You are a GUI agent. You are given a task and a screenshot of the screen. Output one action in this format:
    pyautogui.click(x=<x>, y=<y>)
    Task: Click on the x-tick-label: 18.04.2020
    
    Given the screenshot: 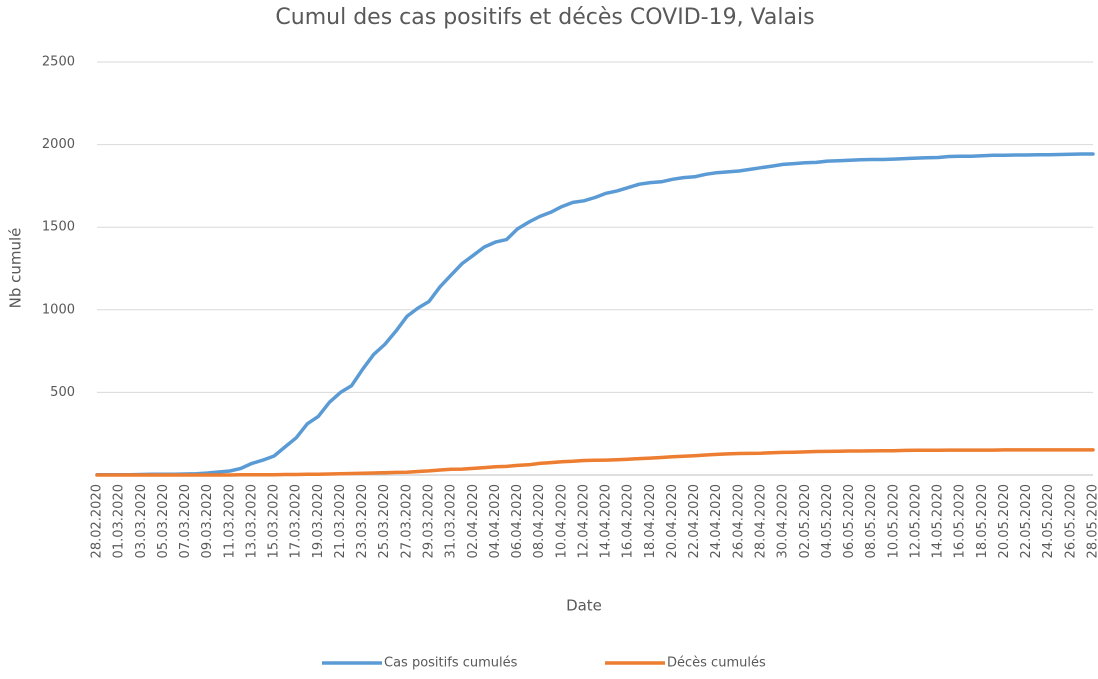 What is the action you would take?
    pyautogui.click(x=650, y=521)
    